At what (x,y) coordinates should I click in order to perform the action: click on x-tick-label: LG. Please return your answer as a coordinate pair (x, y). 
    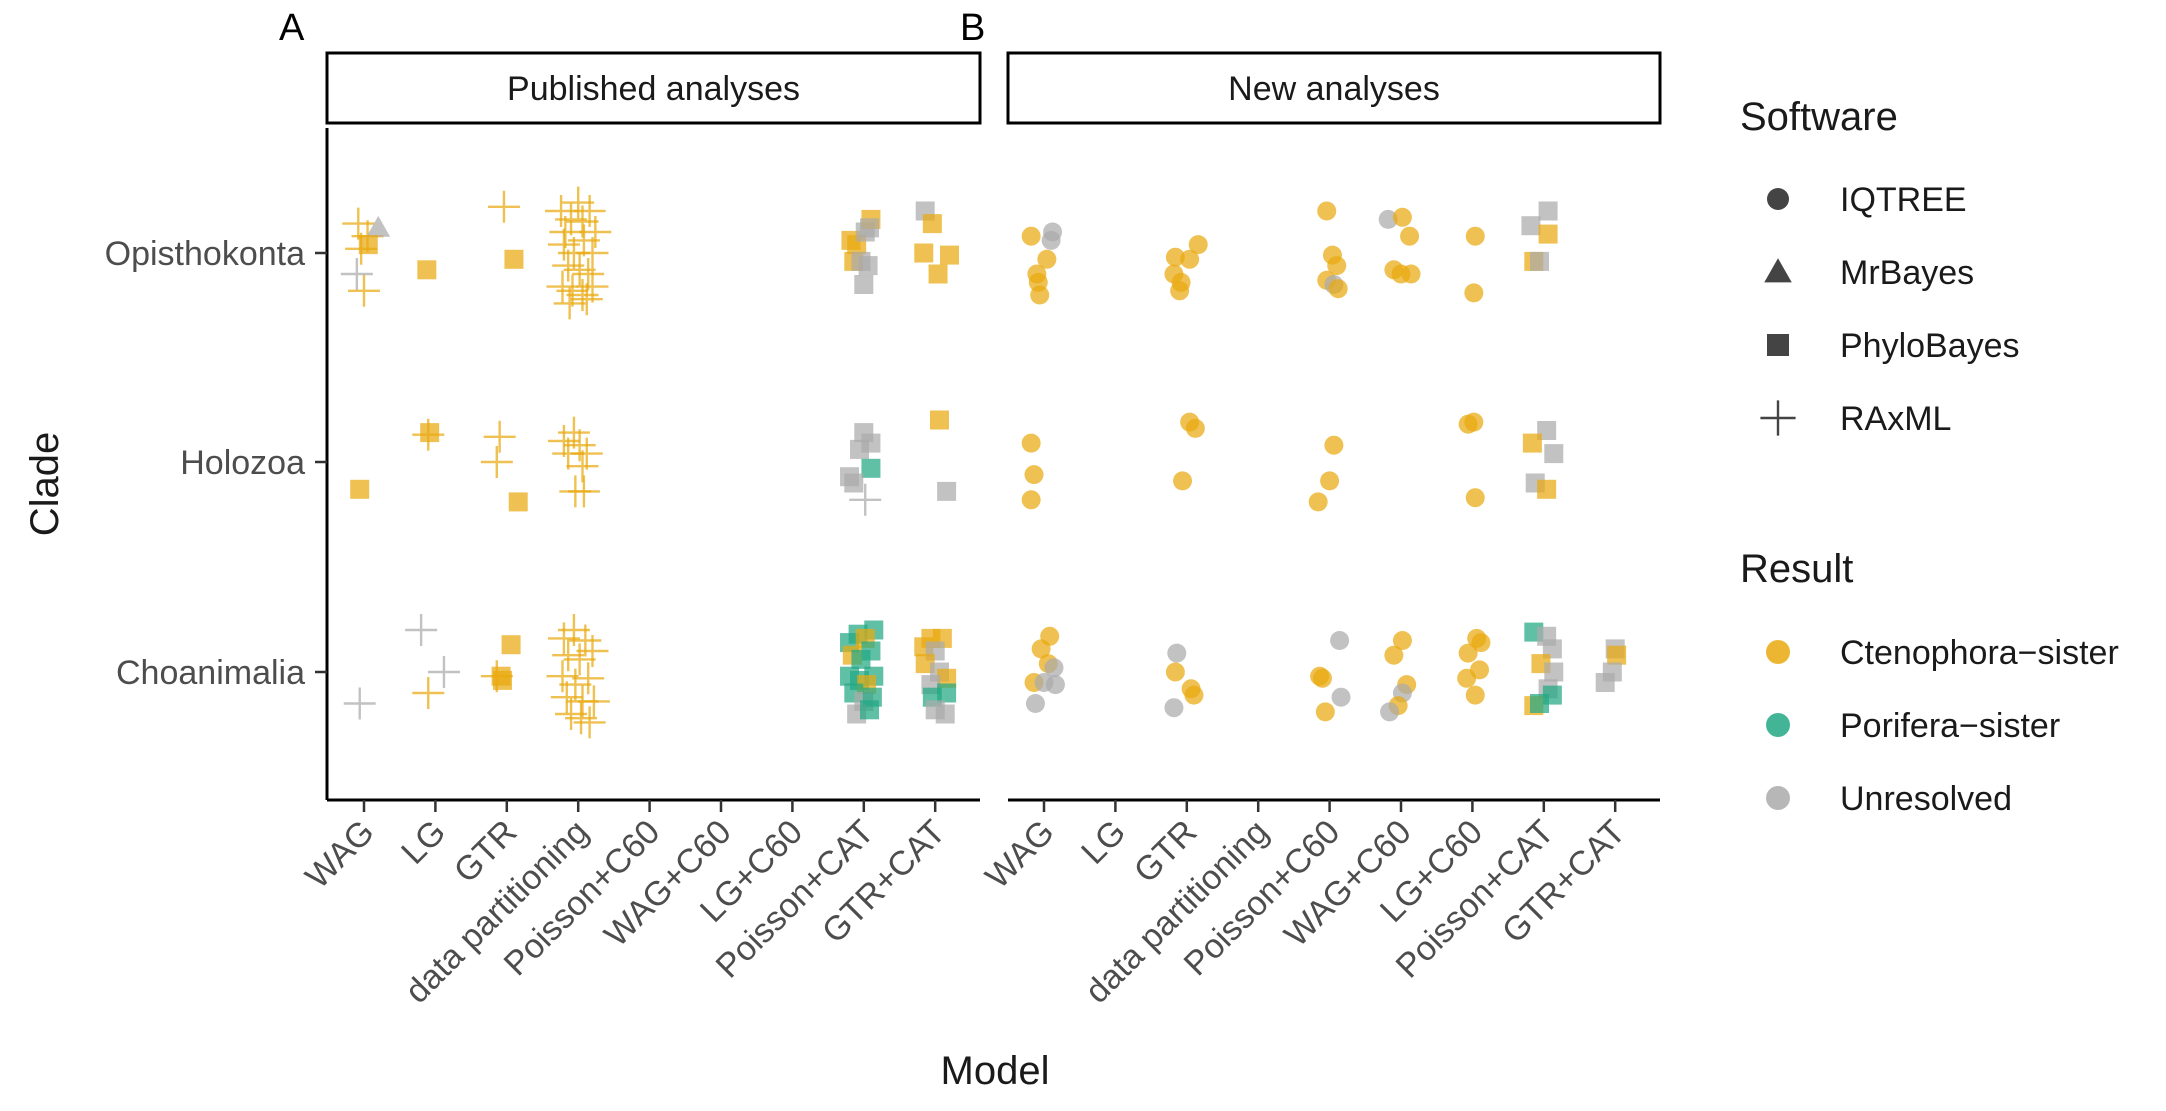
    Looking at the image, I should click on (423, 842).